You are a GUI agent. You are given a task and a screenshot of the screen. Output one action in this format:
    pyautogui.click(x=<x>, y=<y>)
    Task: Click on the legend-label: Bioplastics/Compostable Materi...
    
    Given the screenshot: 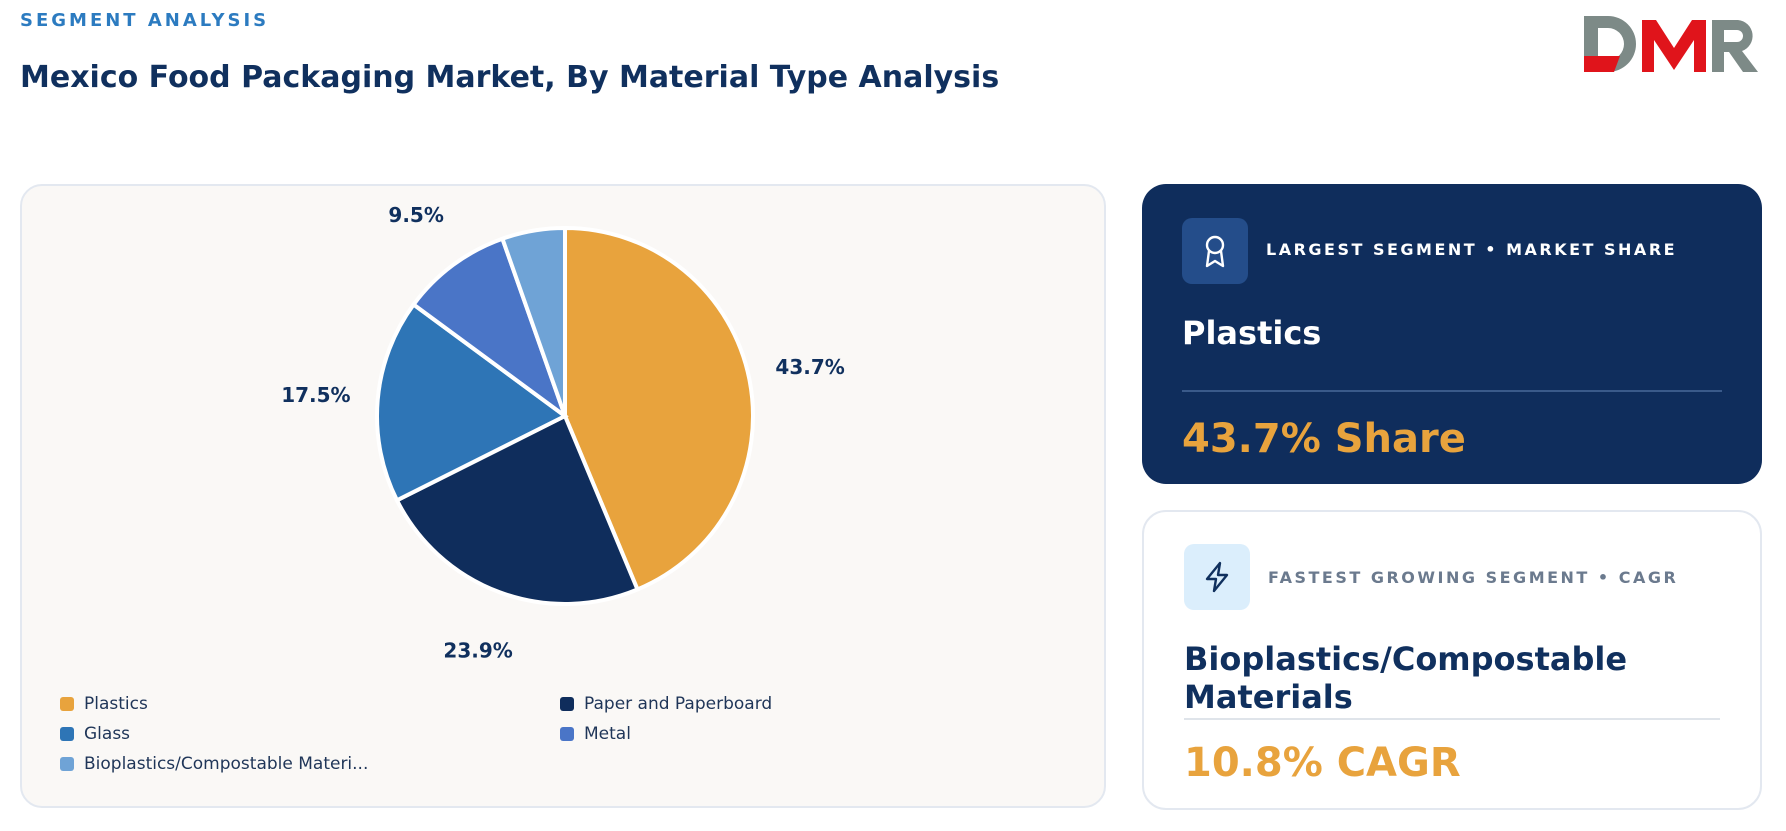 What is the action you would take?
    pyautogui.click(x=226, y=764)
    